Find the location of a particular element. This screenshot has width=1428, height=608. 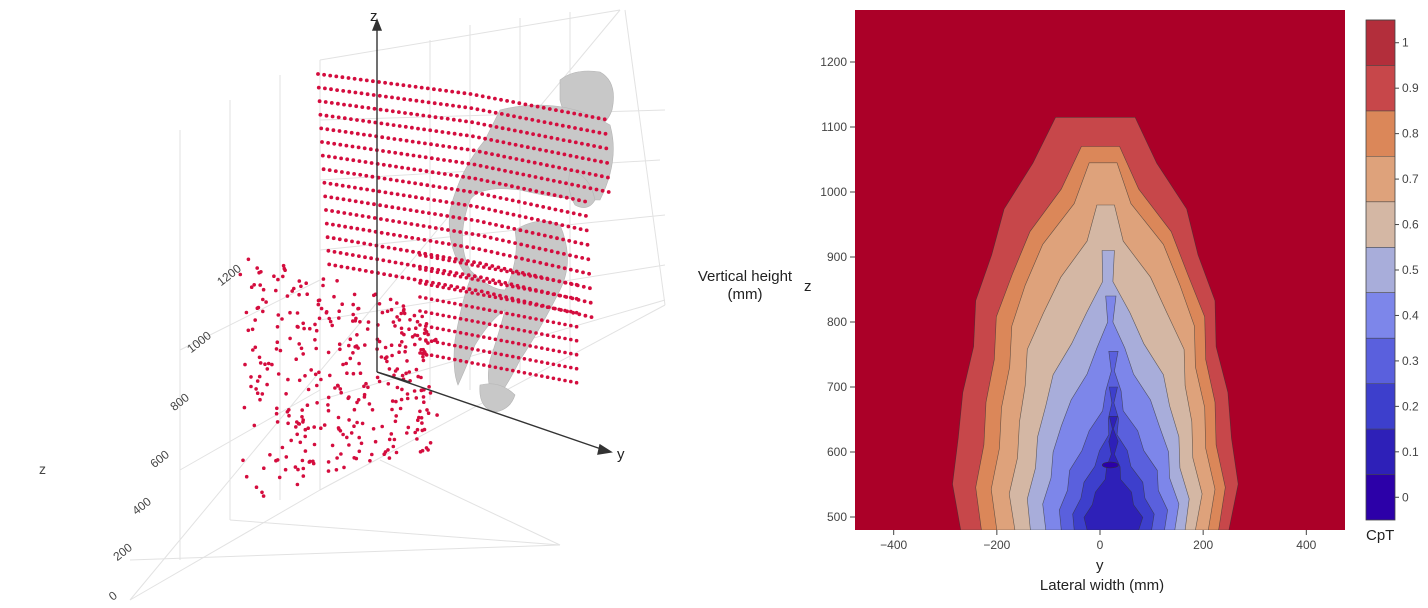

x-tick-label: −200 is located at coordinates (996, 545).